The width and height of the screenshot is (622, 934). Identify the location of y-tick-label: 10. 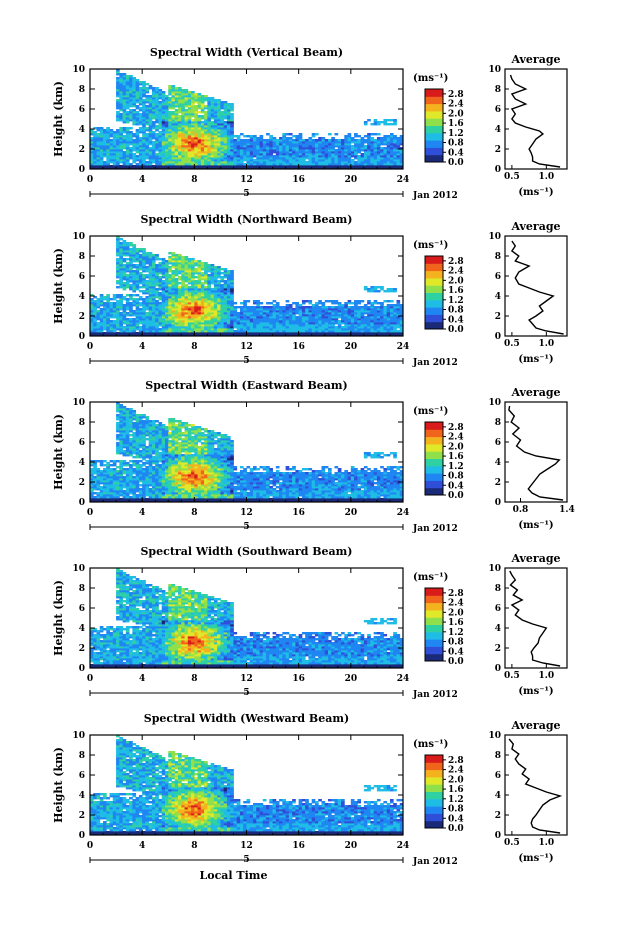
(78, 70).